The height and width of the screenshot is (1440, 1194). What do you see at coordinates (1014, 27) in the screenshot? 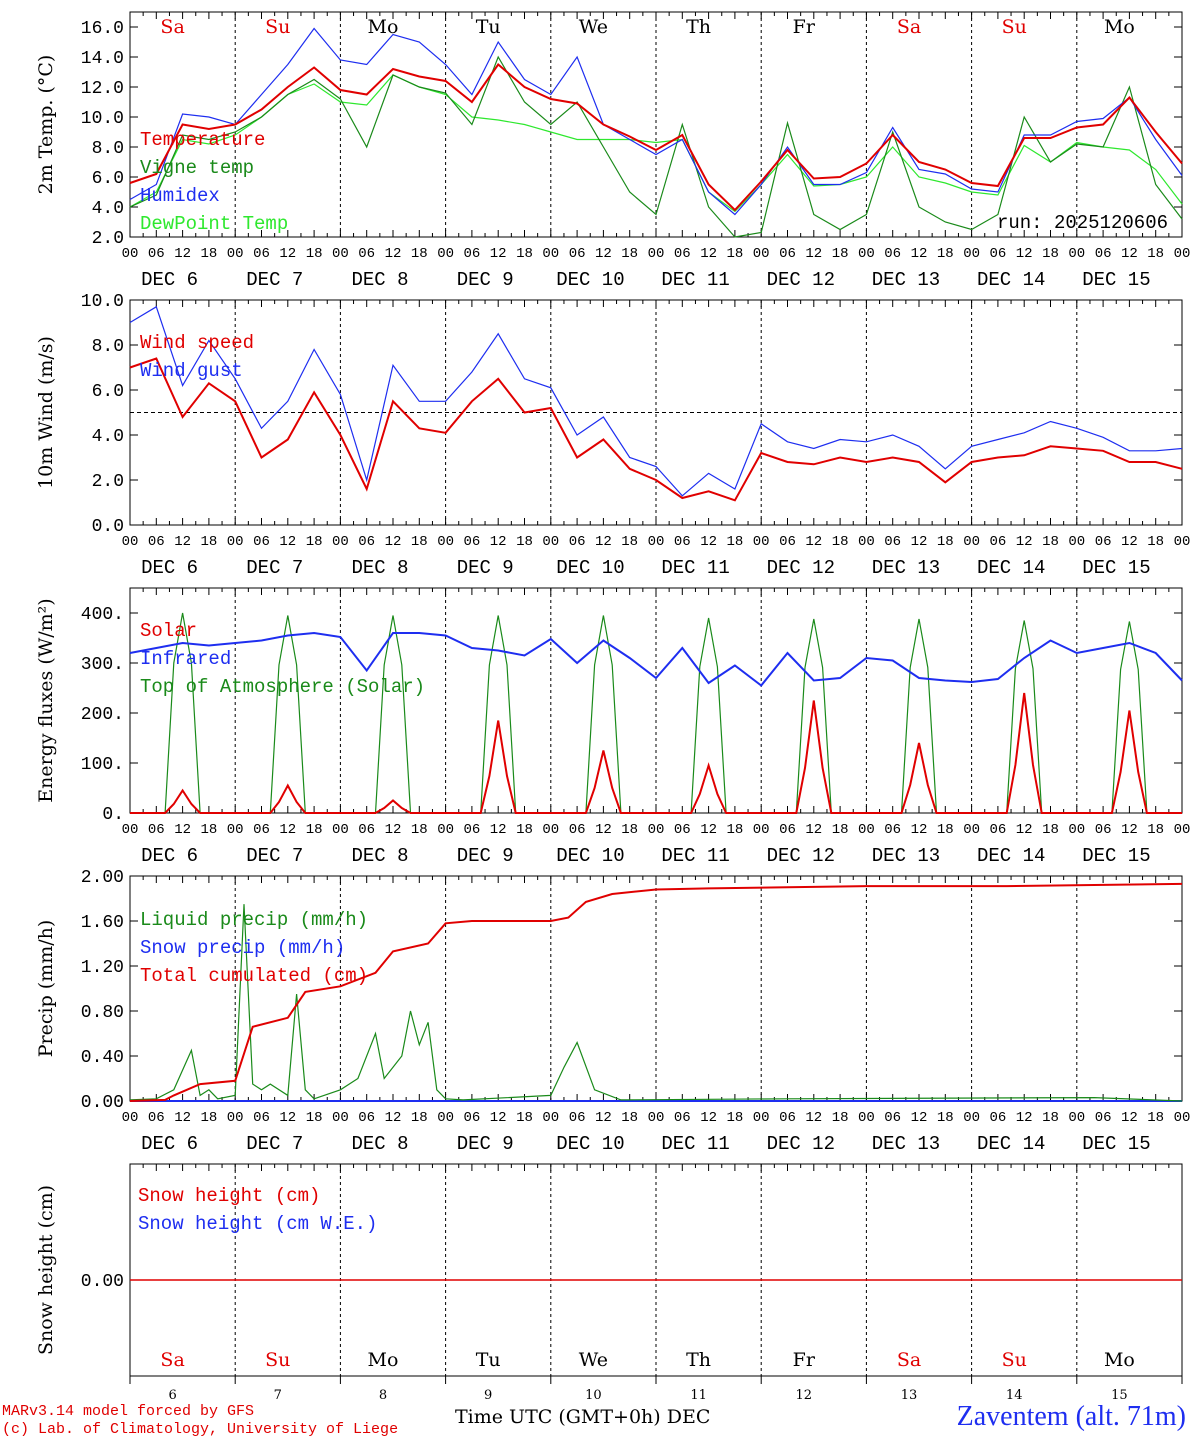
I see `weekday-label-top: Su` at bounding box center [1014, 27].